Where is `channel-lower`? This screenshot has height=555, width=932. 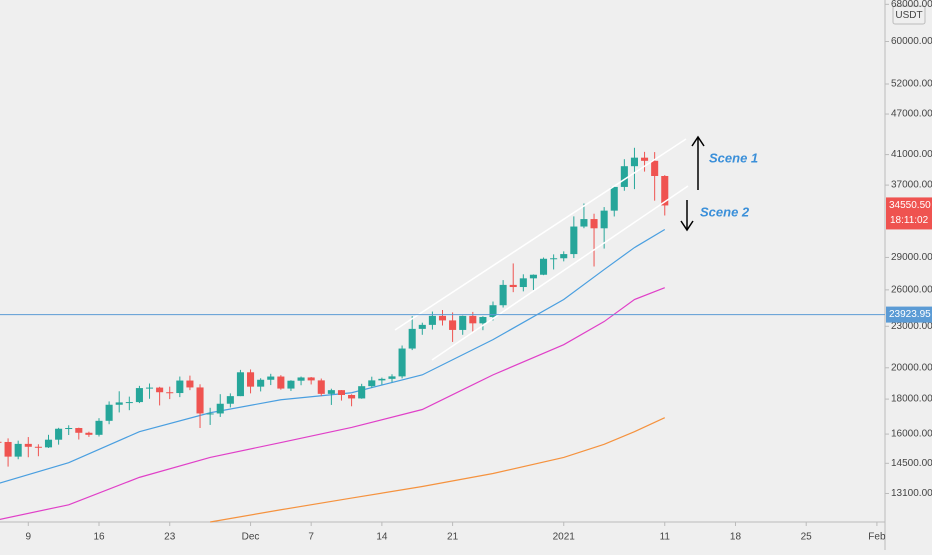 channel-lower is located at coordinates (560, 273).